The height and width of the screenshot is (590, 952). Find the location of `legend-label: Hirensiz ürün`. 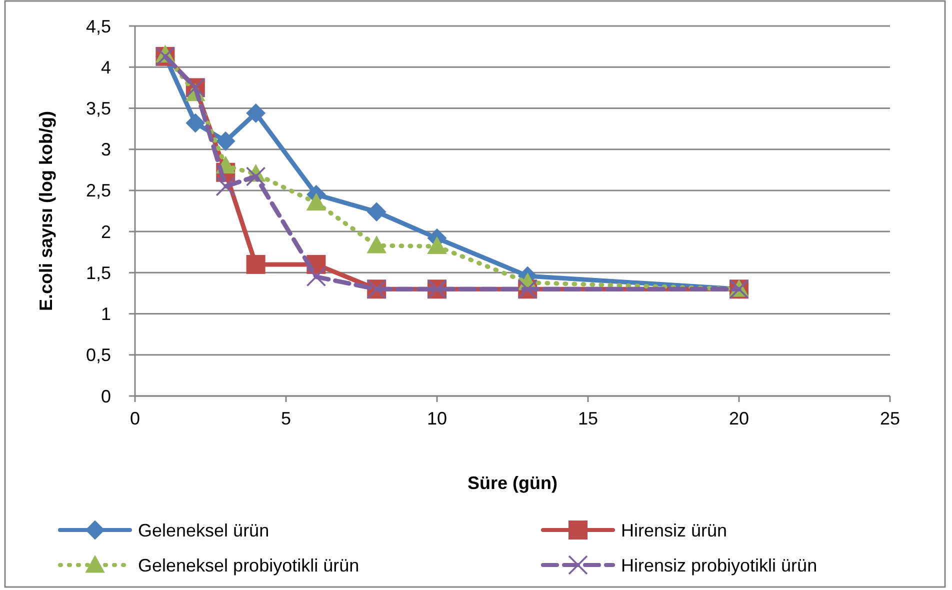

legend-label: Hirensiz ürün is located at coordinates (674, 530).